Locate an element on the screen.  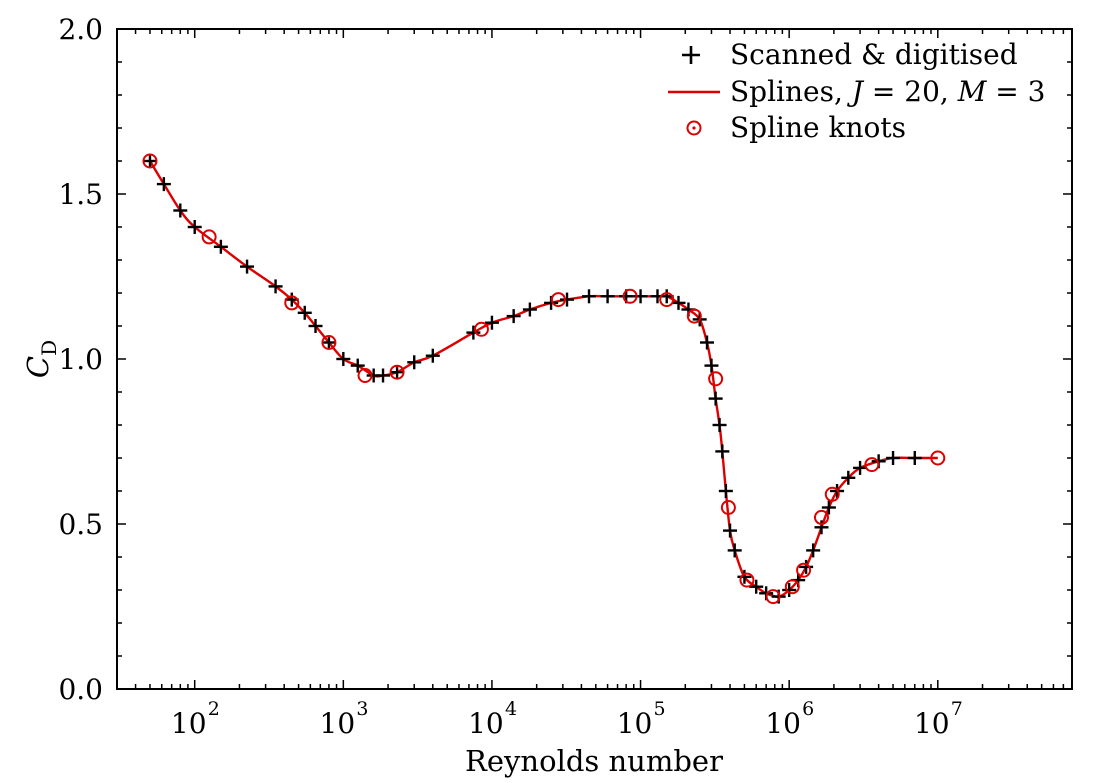
x-tick-exponent: 4 is located at coordinates (511, 709).